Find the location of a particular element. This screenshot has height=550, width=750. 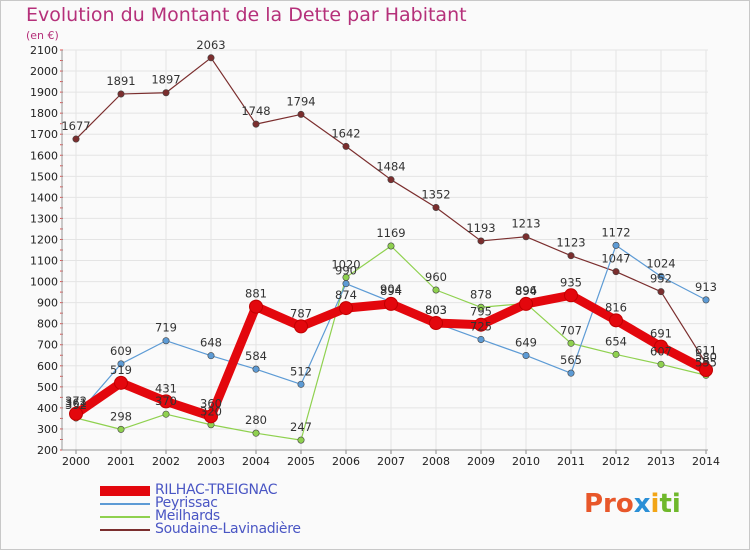

data-label-peyrissac: 913 is located at coordinates (706, 287).